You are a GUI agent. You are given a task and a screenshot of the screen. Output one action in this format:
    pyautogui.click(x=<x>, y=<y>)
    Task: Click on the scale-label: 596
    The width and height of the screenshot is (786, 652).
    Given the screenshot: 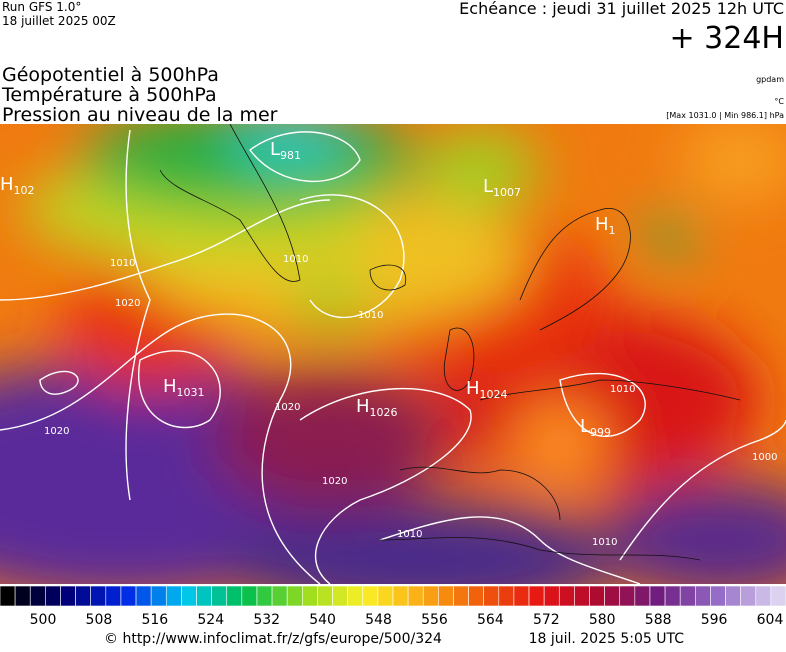 What is the action you would take?
    pyautogui.click(x=714, y=620)
    